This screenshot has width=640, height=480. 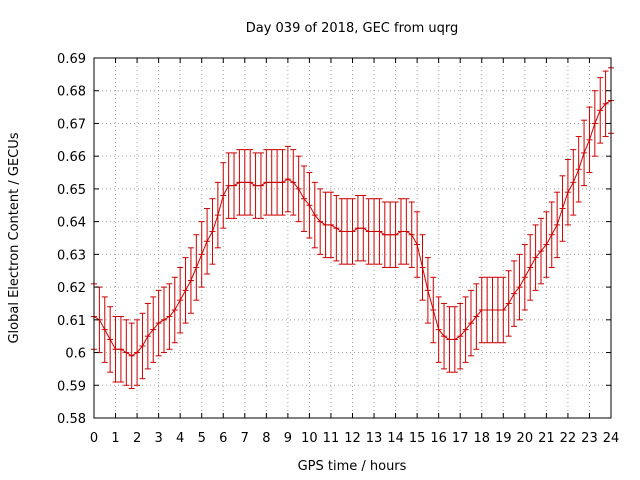 I want to click on x-tick-label: 0, so click(x=94, y=438).